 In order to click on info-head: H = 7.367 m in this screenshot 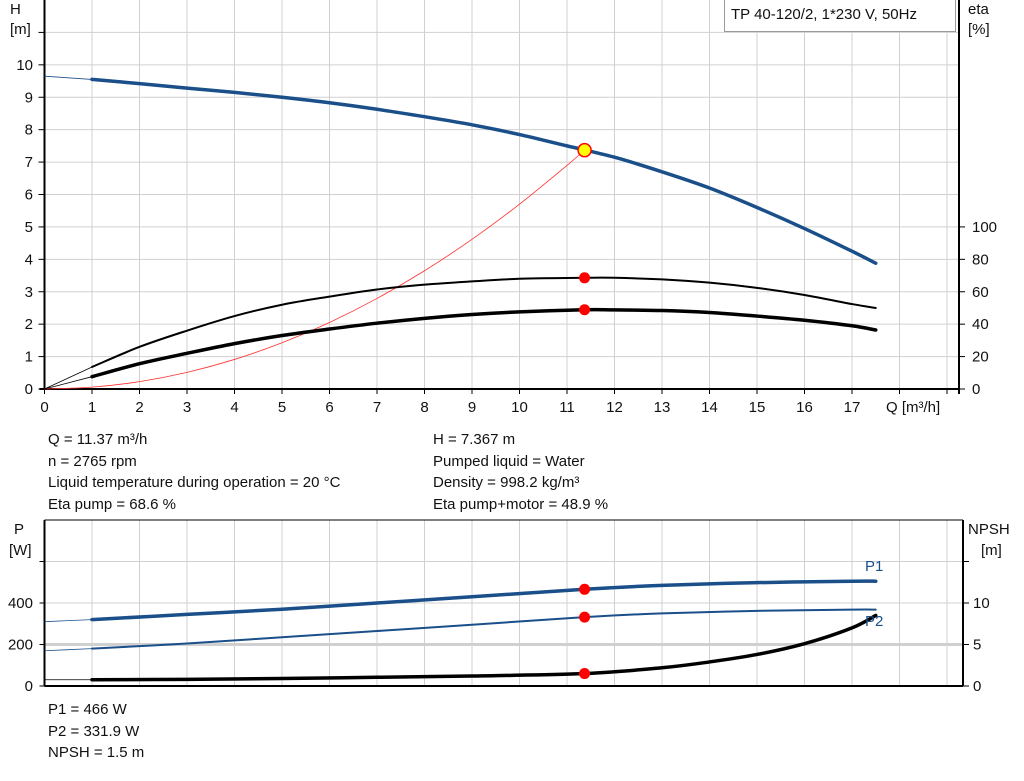, I will do `click(474, 439)`.